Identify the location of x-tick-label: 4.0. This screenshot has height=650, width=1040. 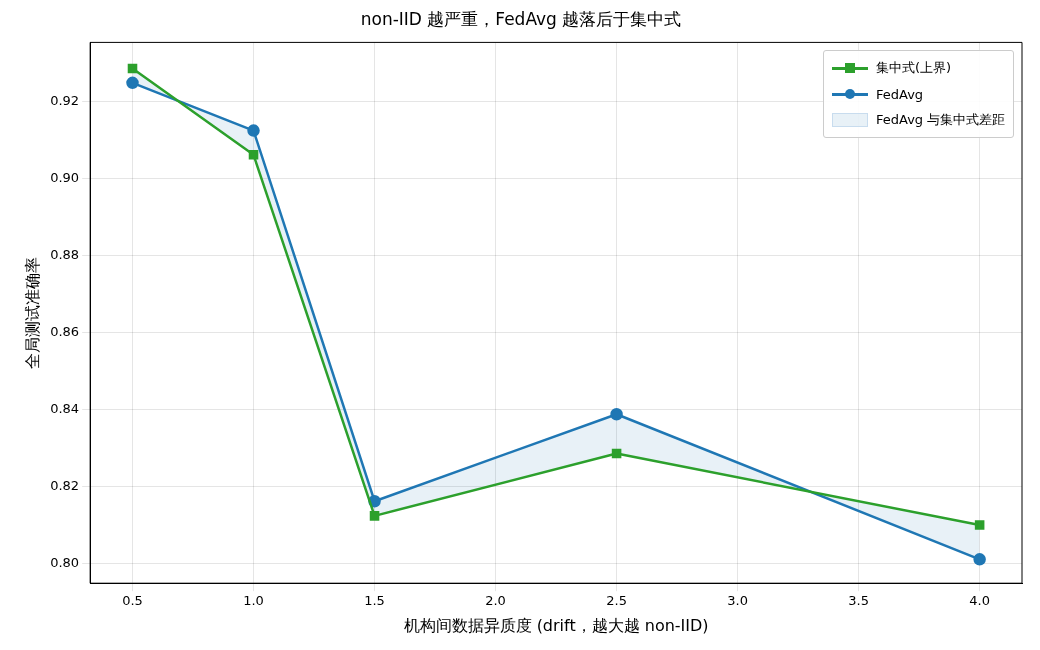
(979, 601).